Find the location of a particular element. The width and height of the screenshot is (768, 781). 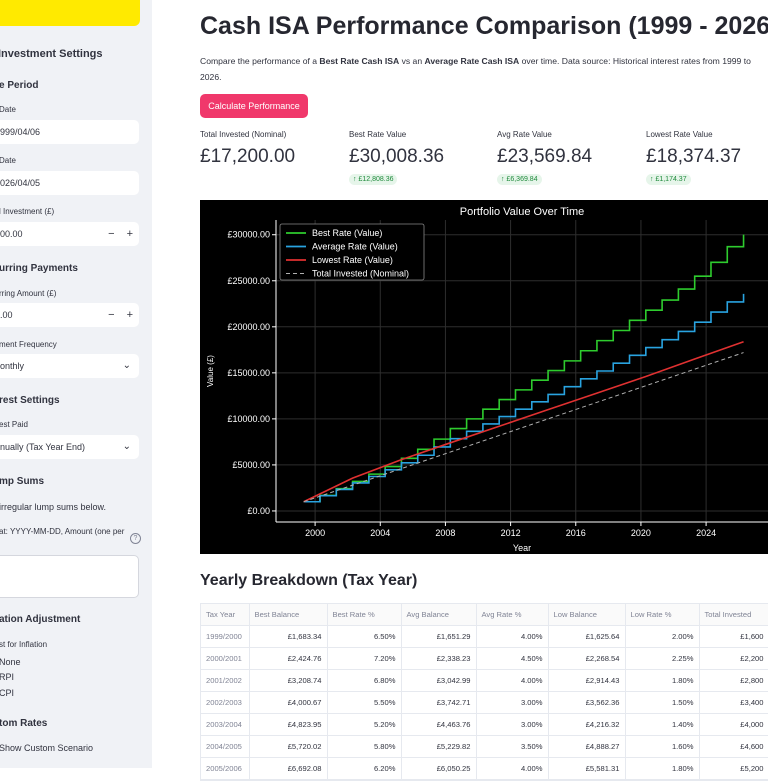

inflation-option-none: None is located at coordinates (10, 662).